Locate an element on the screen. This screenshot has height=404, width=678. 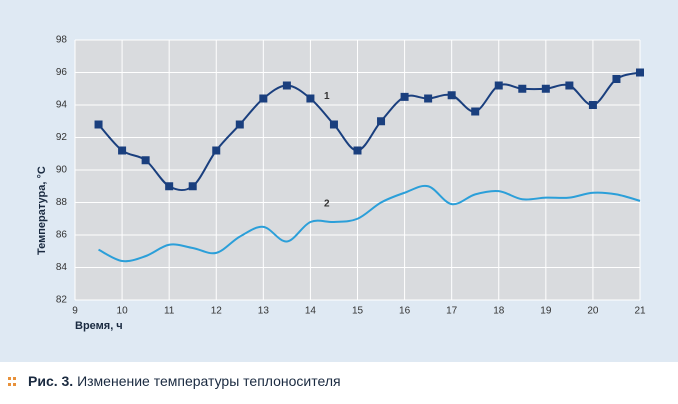
y-tick-label: 86 is located at coordinates (62, 235).